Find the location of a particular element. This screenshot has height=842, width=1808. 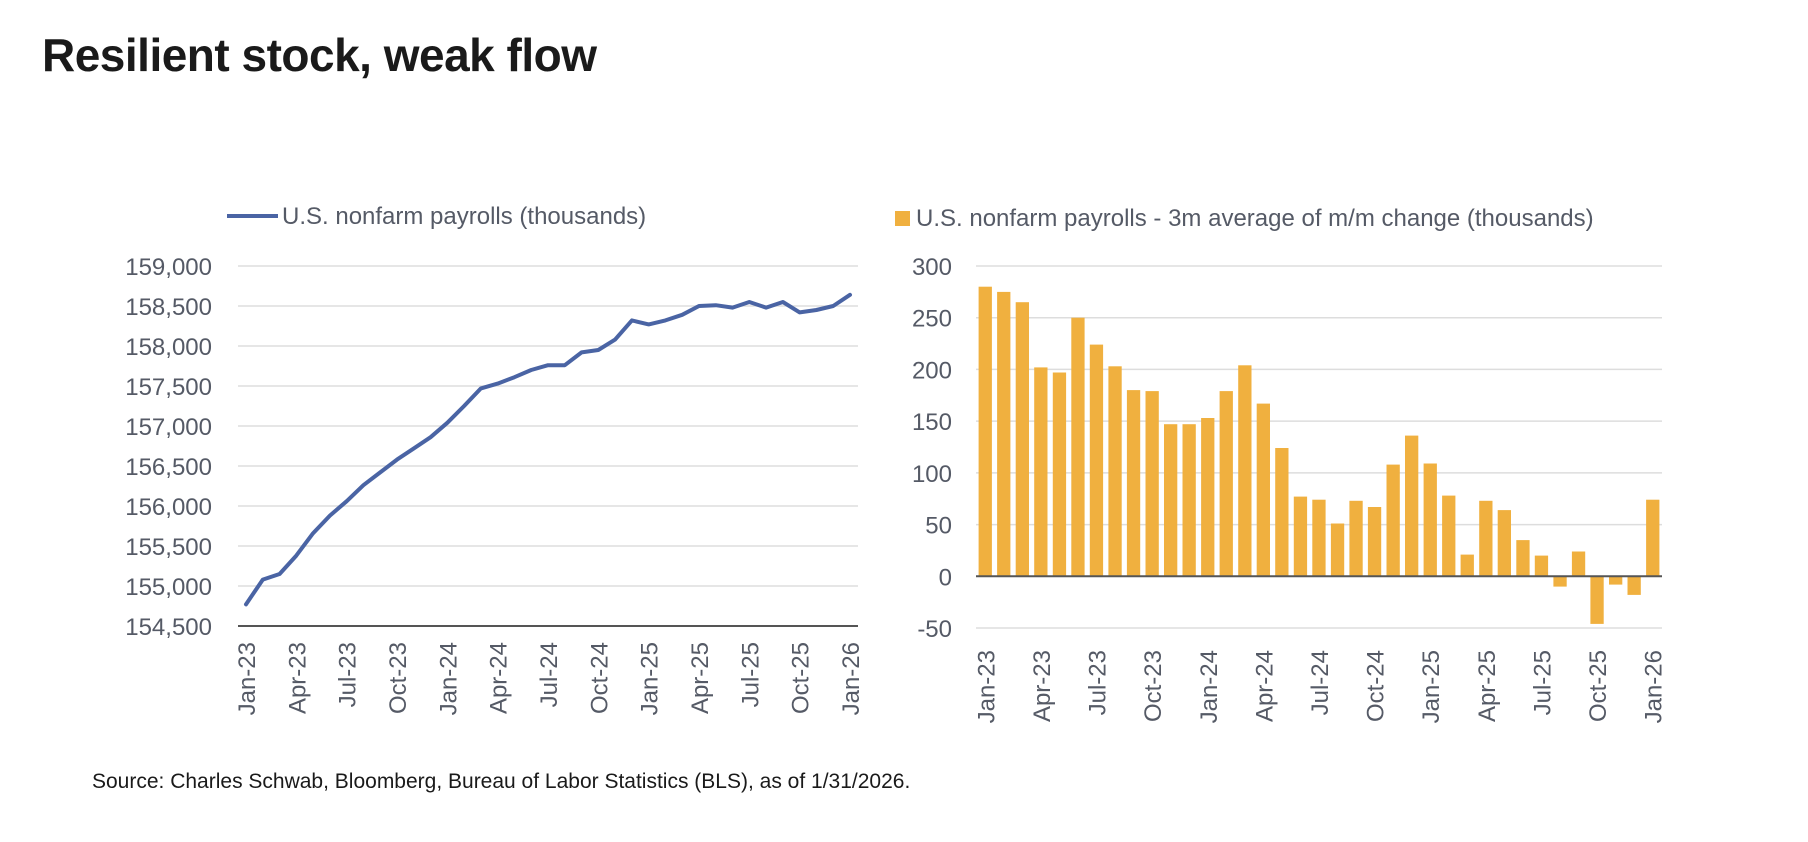

bar-y-tick-label: 100 is located at coordinates (932, 474).